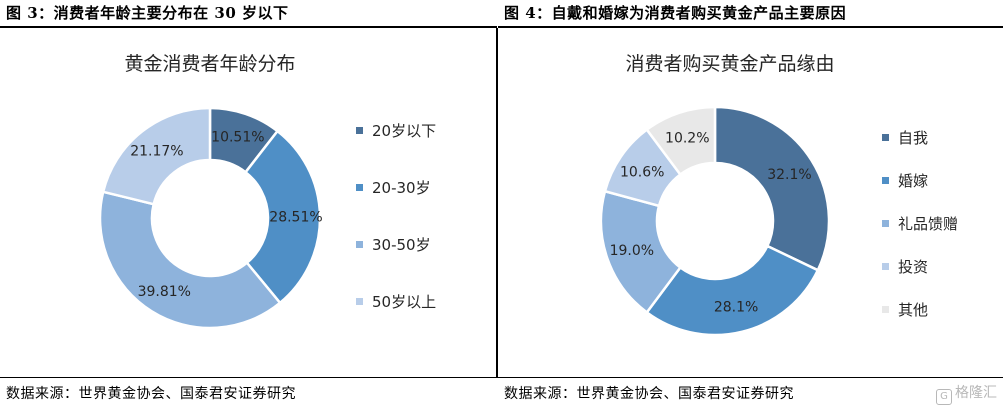 Image resolution: width=1003 pixels, height=408 pixels. Describe the element at coordinates (687, 138) in the screenshot. I see `slice-data-label: 10.2%` at that location.